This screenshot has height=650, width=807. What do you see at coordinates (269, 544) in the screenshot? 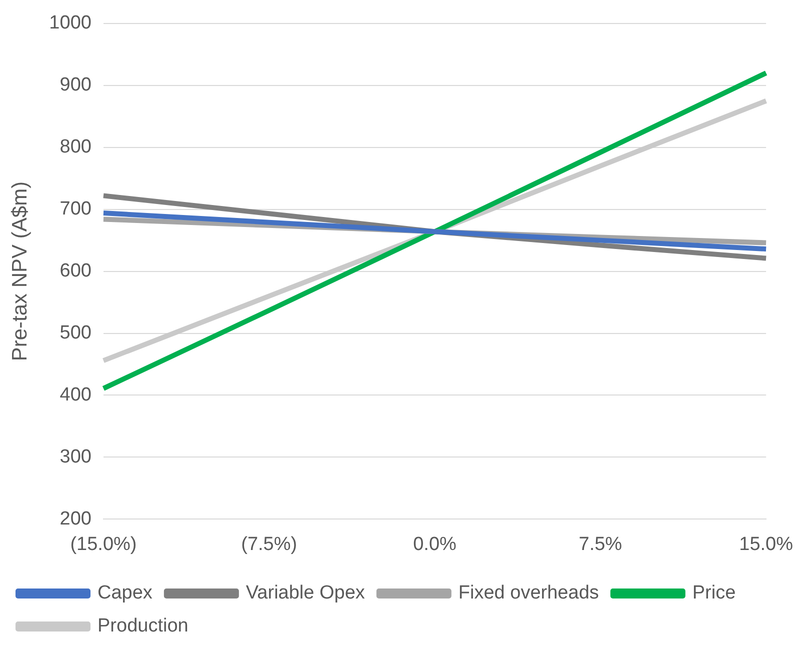
I see `x-tick-label: (7.5%)` at bounding box center [269, 544].